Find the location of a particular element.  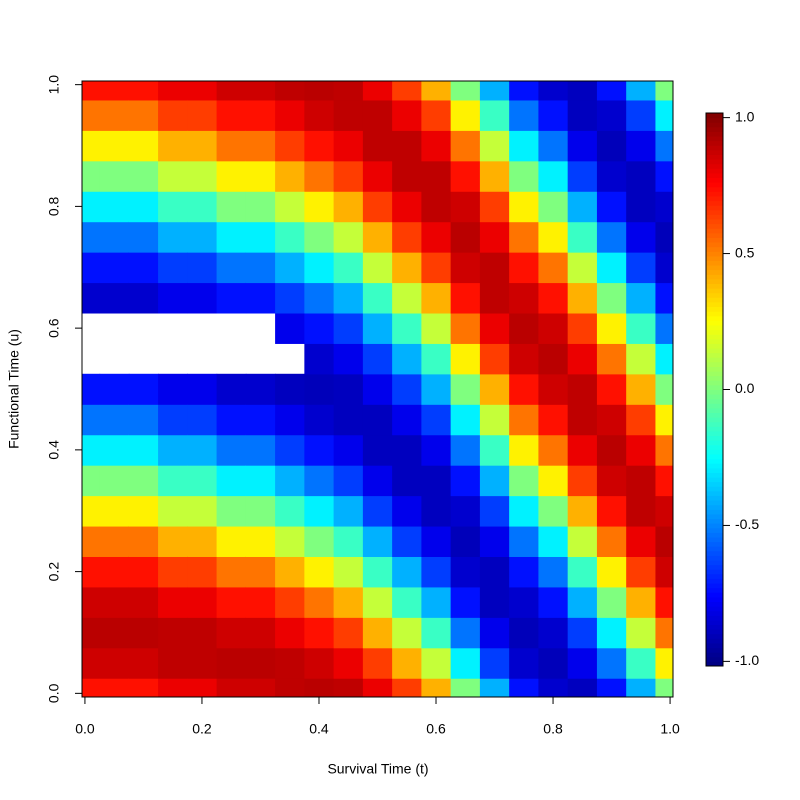

y-tick-label: 0.6 is located at coordinates (54, 328).